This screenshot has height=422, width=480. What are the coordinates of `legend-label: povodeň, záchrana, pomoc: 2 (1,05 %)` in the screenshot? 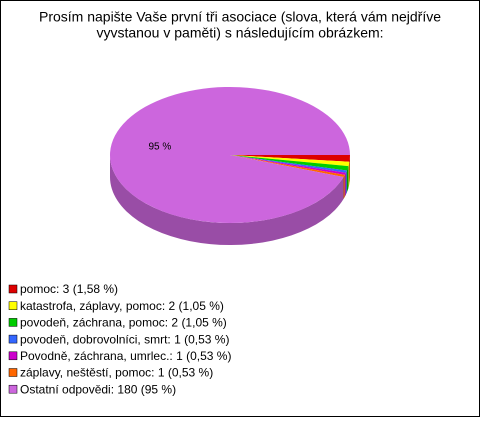 It's located at (123, 323).